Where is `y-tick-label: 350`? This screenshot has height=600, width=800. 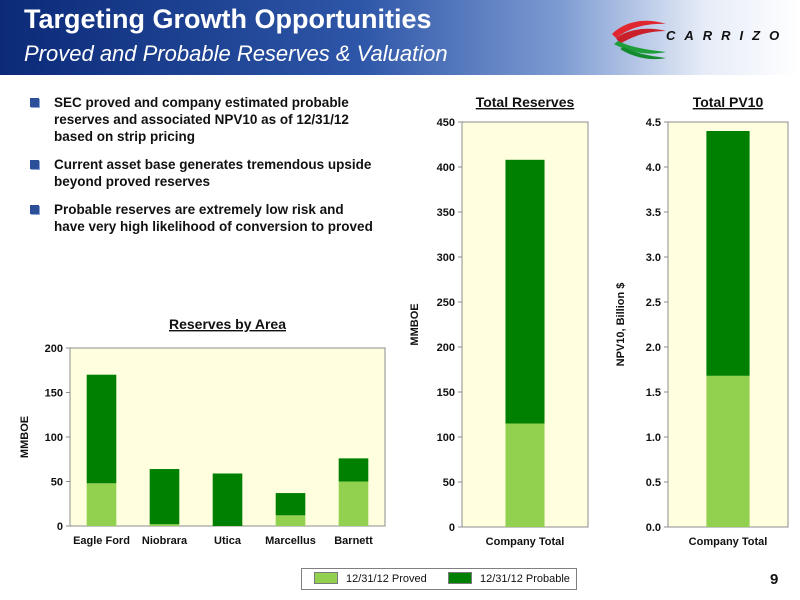
y-tick-label: 350 is located at coordinates (446, 213).